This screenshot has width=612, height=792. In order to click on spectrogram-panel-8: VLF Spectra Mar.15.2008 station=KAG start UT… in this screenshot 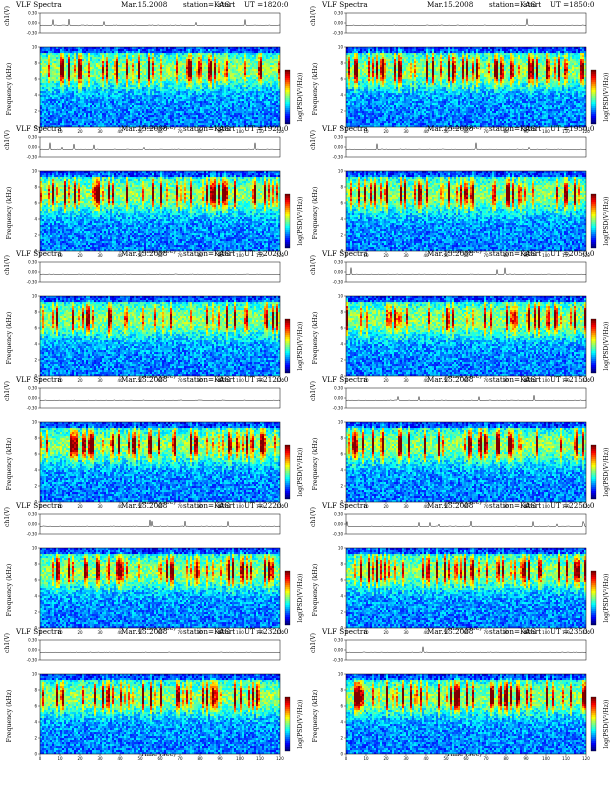, I will do `click(459, 442)`.